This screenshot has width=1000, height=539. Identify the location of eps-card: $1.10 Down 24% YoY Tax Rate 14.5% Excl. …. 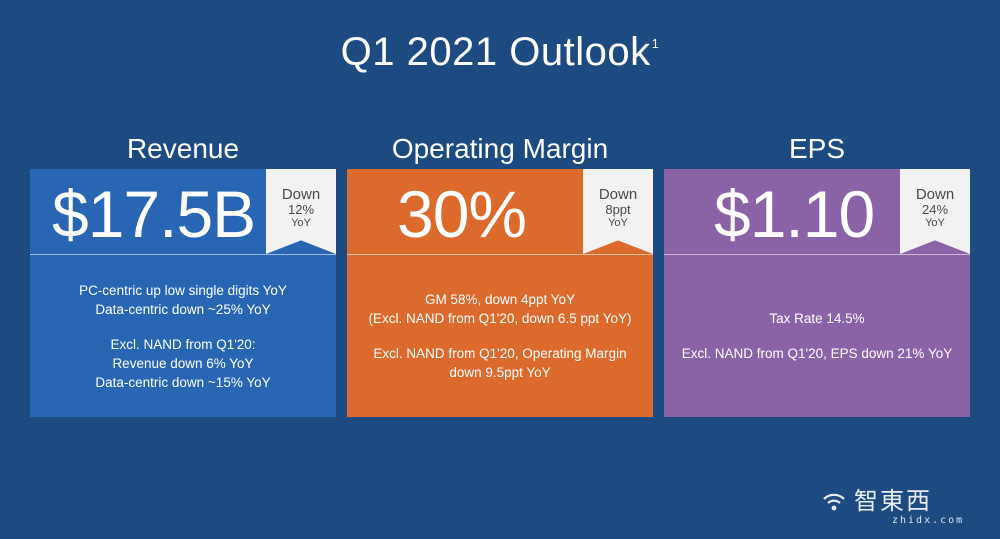
(817, 293).